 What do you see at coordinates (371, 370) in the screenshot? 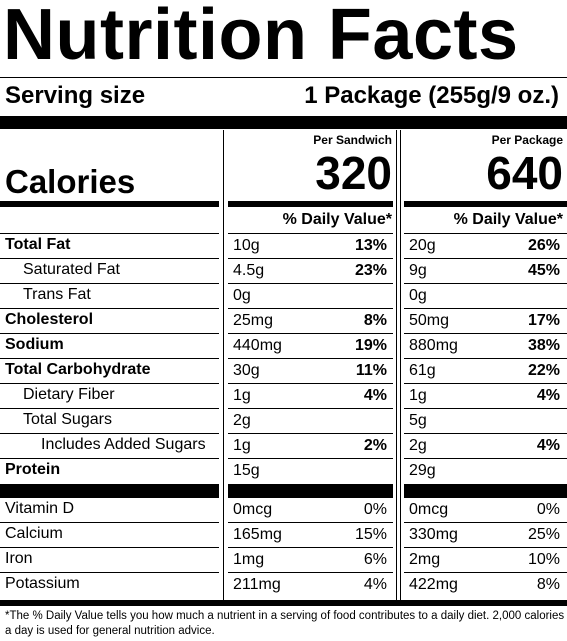
I see `per-sandwich-daily-value: 11%` at bounding box center [371, 370].